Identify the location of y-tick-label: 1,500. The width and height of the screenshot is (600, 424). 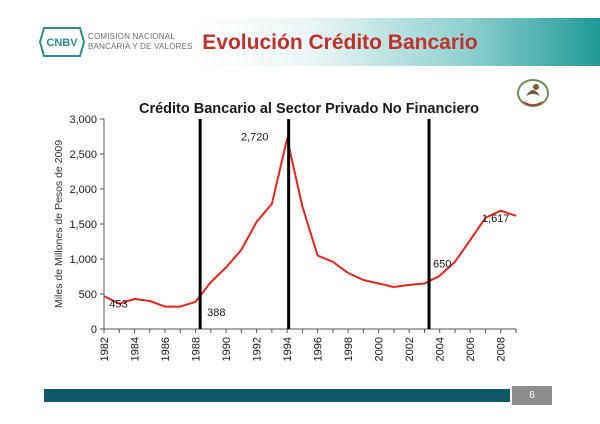
(83, 225).